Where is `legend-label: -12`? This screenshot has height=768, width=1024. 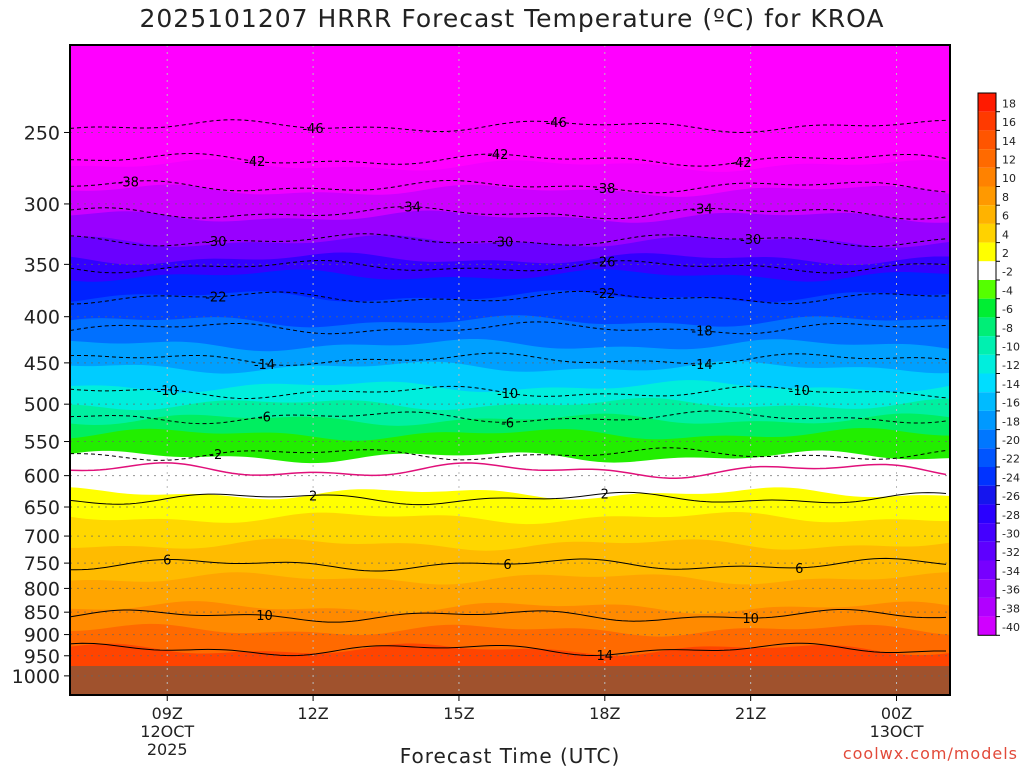 legend-label: -12 is located at coordinates (1011, 365).